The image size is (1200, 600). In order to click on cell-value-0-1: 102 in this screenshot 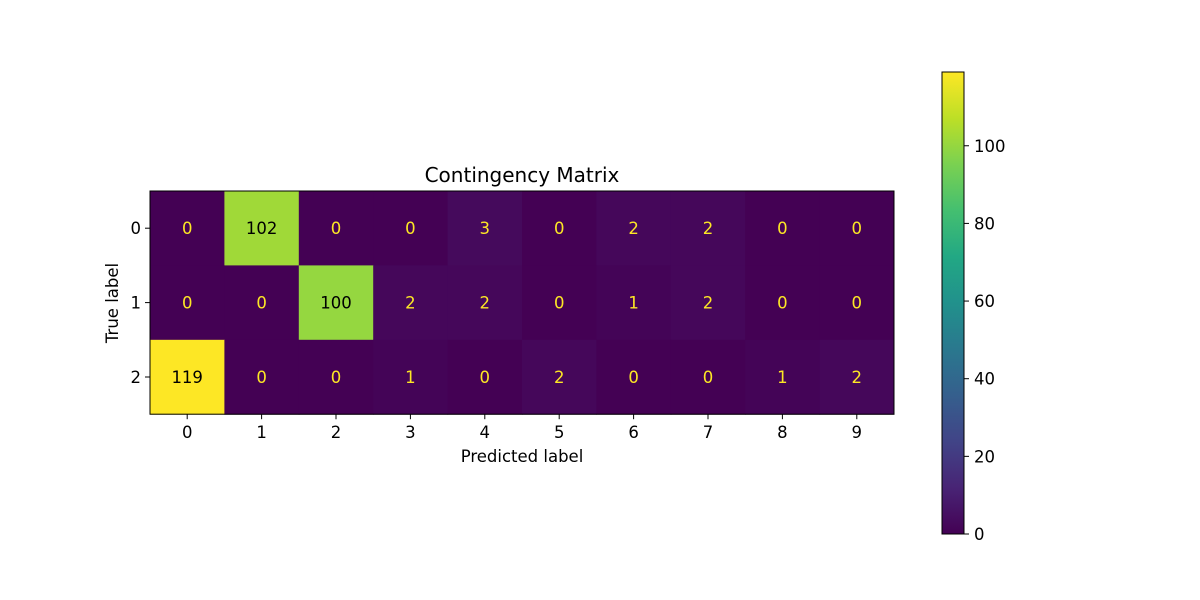, I will do `click(262, 228)`.